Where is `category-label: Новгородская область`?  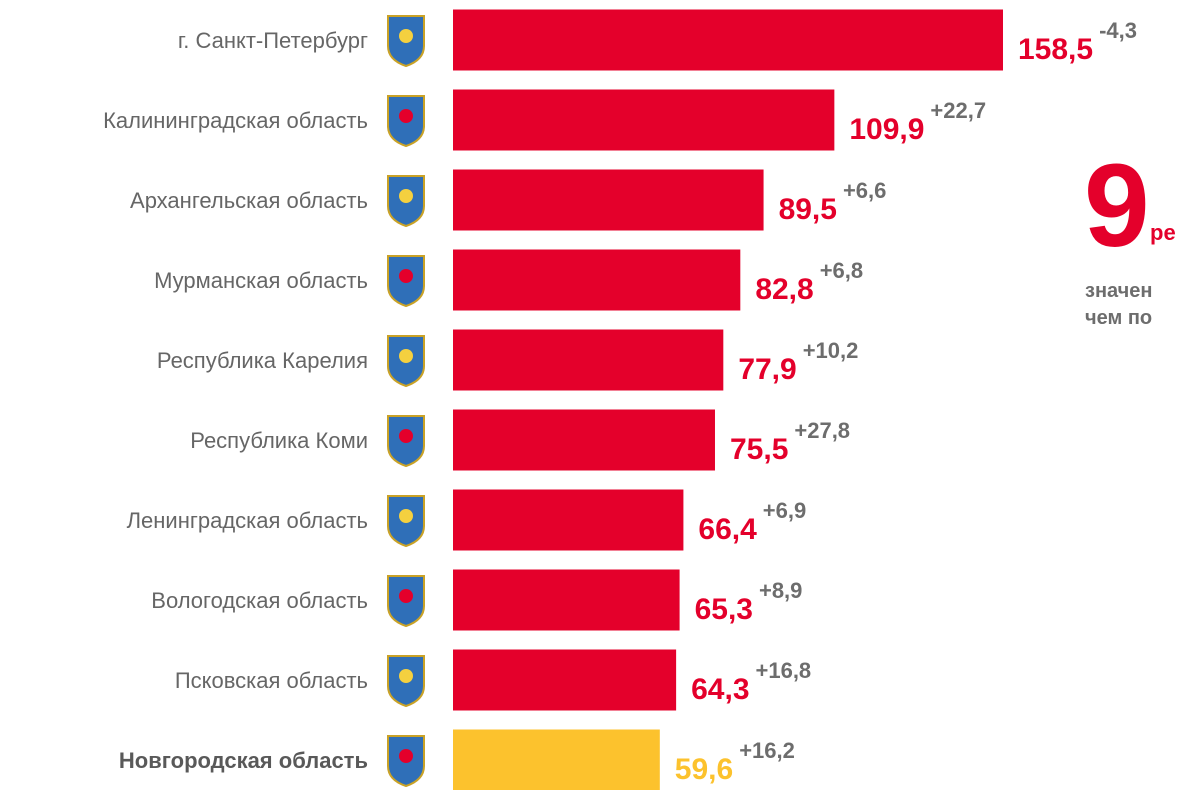
category-label: Новгородская область is located at coordinates (243, 760).